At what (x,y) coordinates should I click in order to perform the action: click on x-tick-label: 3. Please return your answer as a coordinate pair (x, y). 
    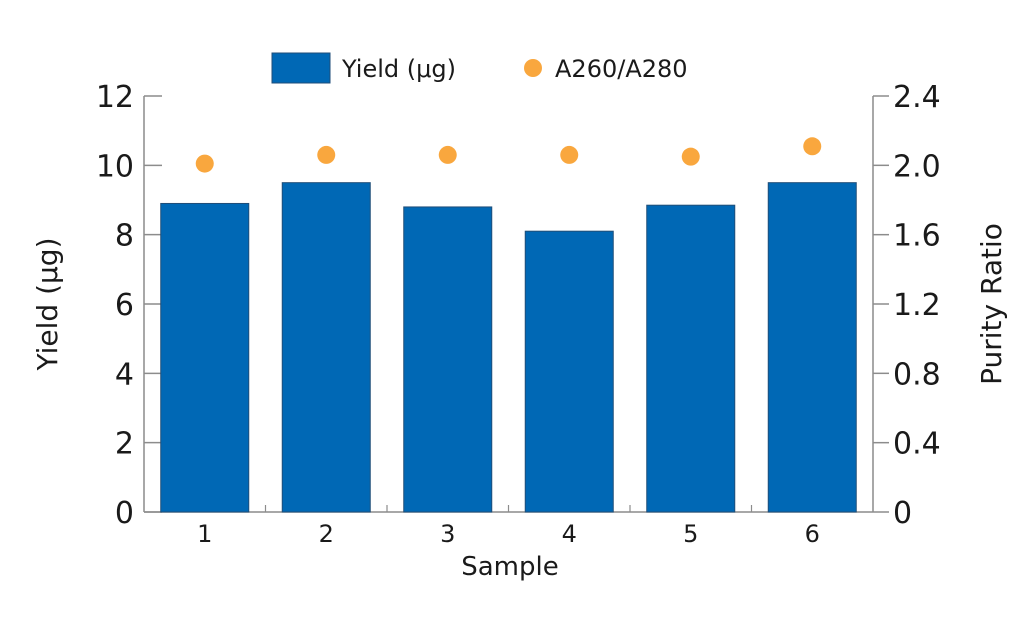
    Looking at the image, I should click on (447, 534).